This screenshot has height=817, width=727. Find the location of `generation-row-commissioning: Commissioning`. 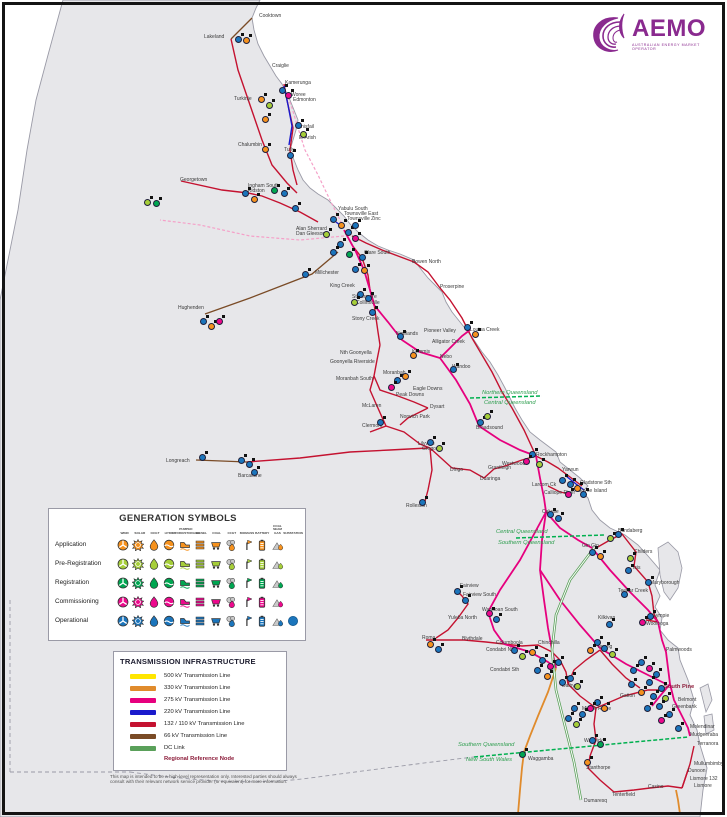

generation-row-commissioning: Commissioning is located at coordinates (178, 601).